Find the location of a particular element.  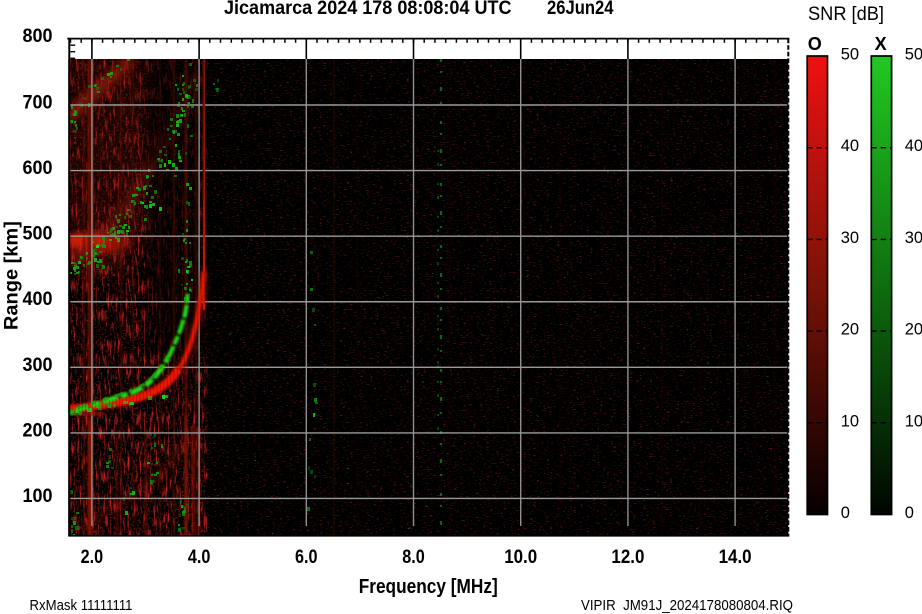

svg-text: 200 is located at coordinates (38, 430).